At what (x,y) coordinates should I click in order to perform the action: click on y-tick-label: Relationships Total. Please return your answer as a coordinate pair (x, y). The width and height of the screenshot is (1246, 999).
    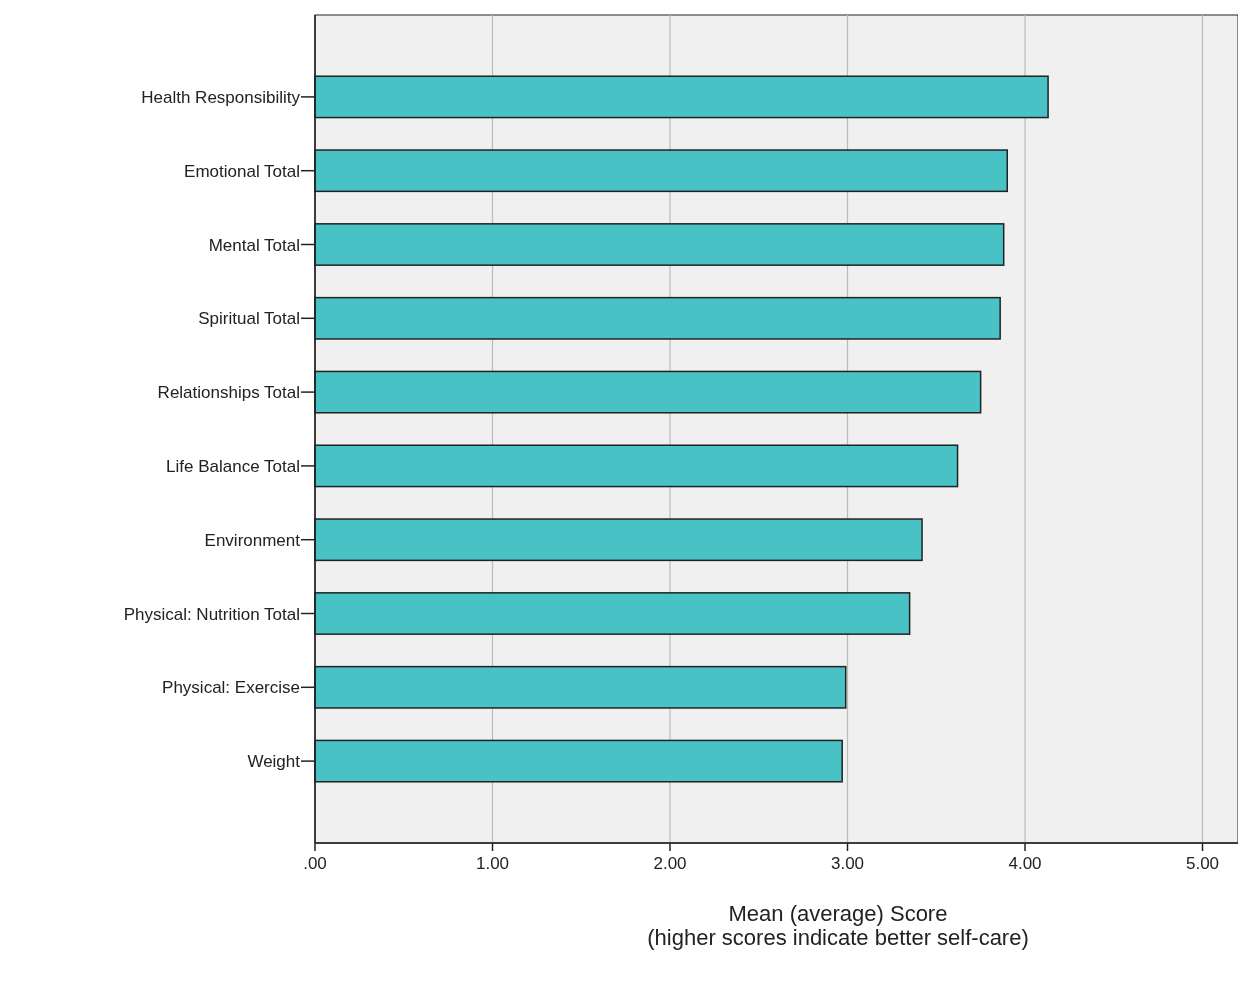
    Looking at the image, I should click on (228, 393).